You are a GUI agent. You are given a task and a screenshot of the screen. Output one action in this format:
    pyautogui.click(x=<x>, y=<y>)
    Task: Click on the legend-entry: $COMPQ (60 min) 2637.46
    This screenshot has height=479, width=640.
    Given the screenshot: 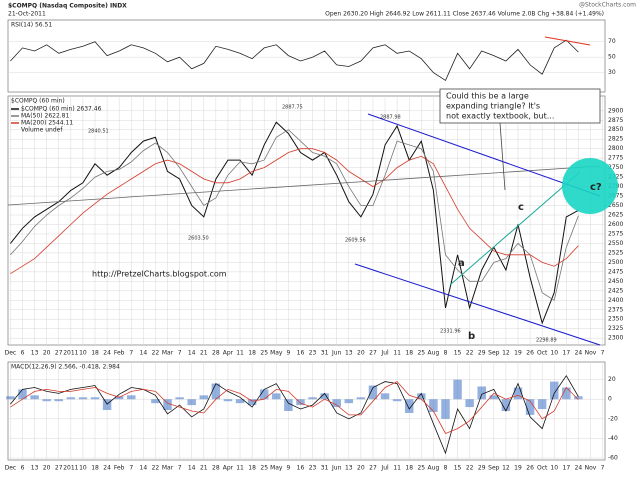 What is the action you would take?
    pyautogui.click(x=61, y=109)
    